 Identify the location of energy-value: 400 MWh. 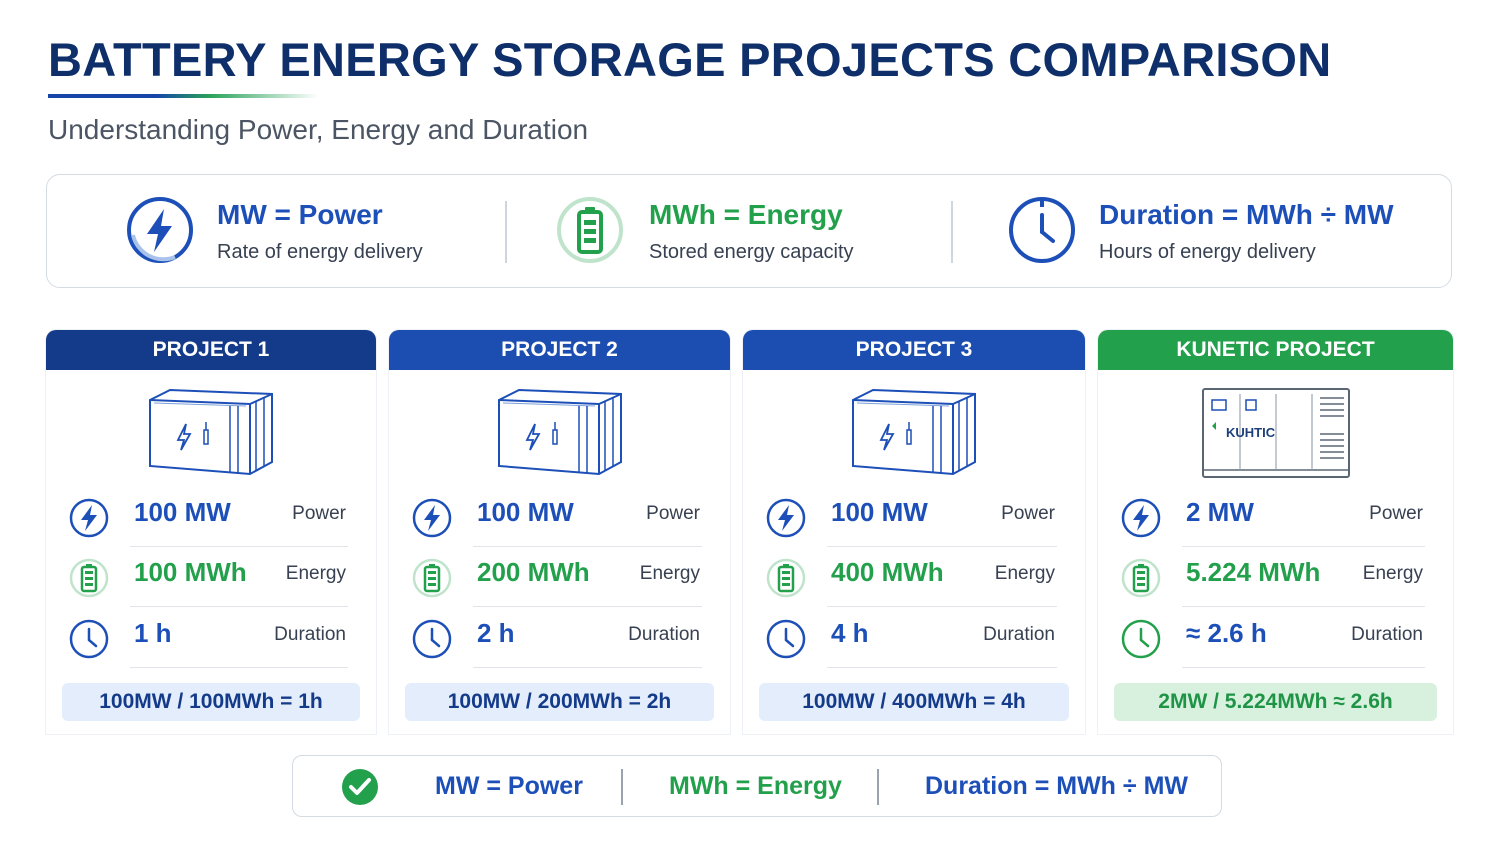
(887, 572).